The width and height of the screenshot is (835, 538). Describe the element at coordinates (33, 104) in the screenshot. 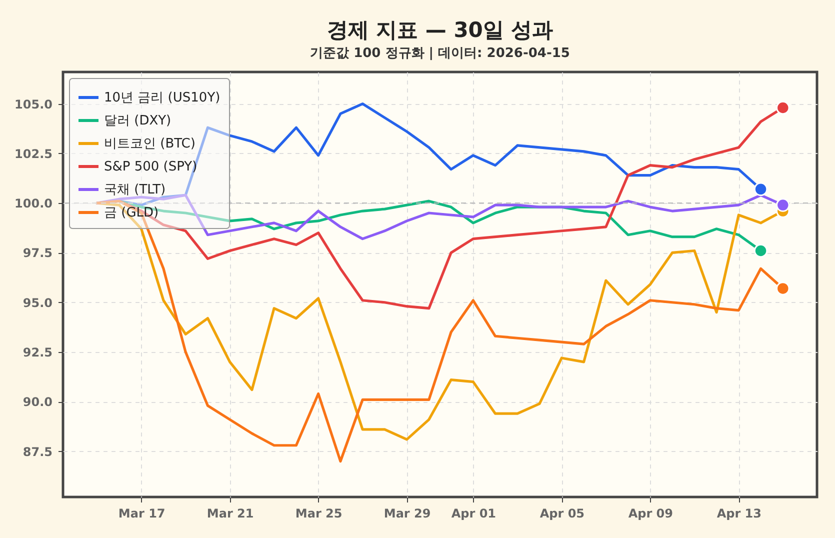

I see `y-tick-label: 105.0` at that location.